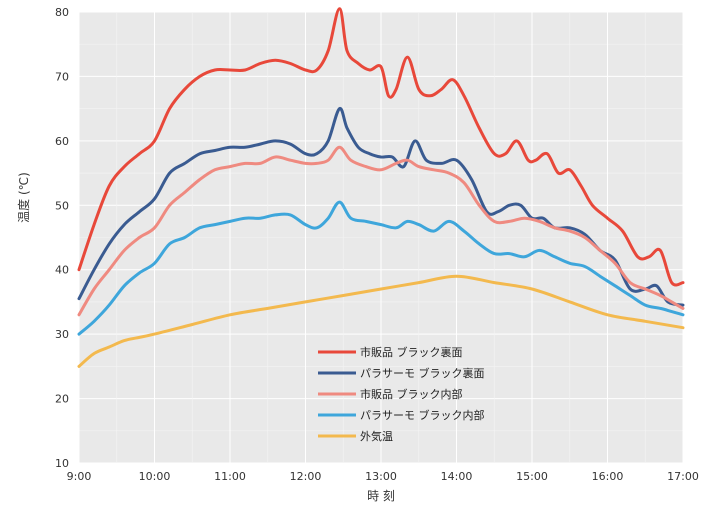 The image size is (702, 515). I want to click on legend-item-2: パラサーモ ブラック裏面, so click(401, 373).